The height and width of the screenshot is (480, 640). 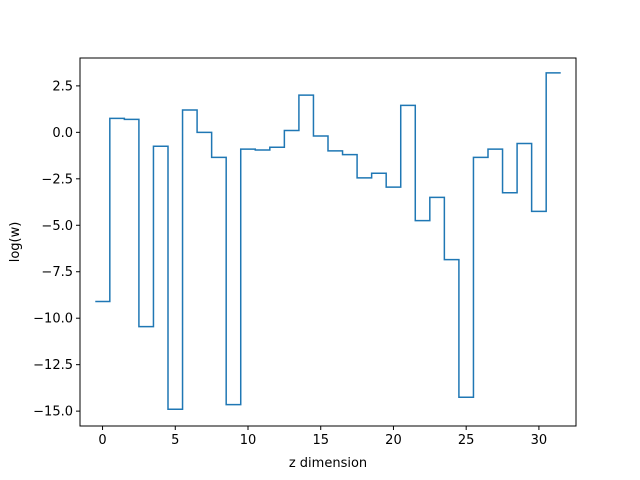 What do you see at coordinates (466, 440) in the screenshot?
I see `x-tick-label: 25` at bounding box center [466, 440].